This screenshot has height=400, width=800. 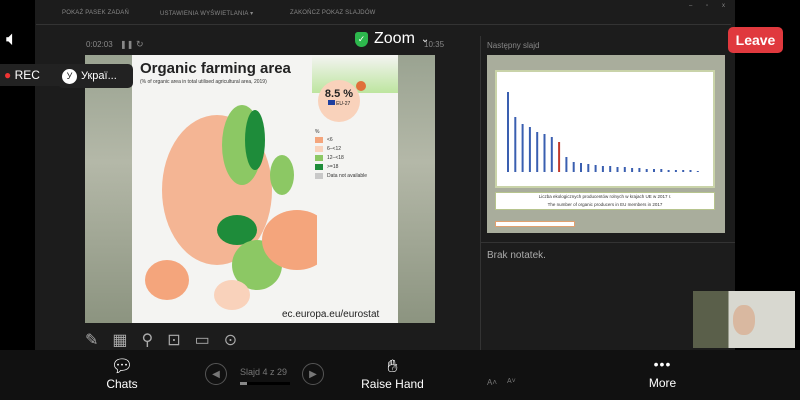 What do you see at coordinates (334, 148) in the screenshot?
I see `legend-label: 6–<12` at bounding box center [334, 148].